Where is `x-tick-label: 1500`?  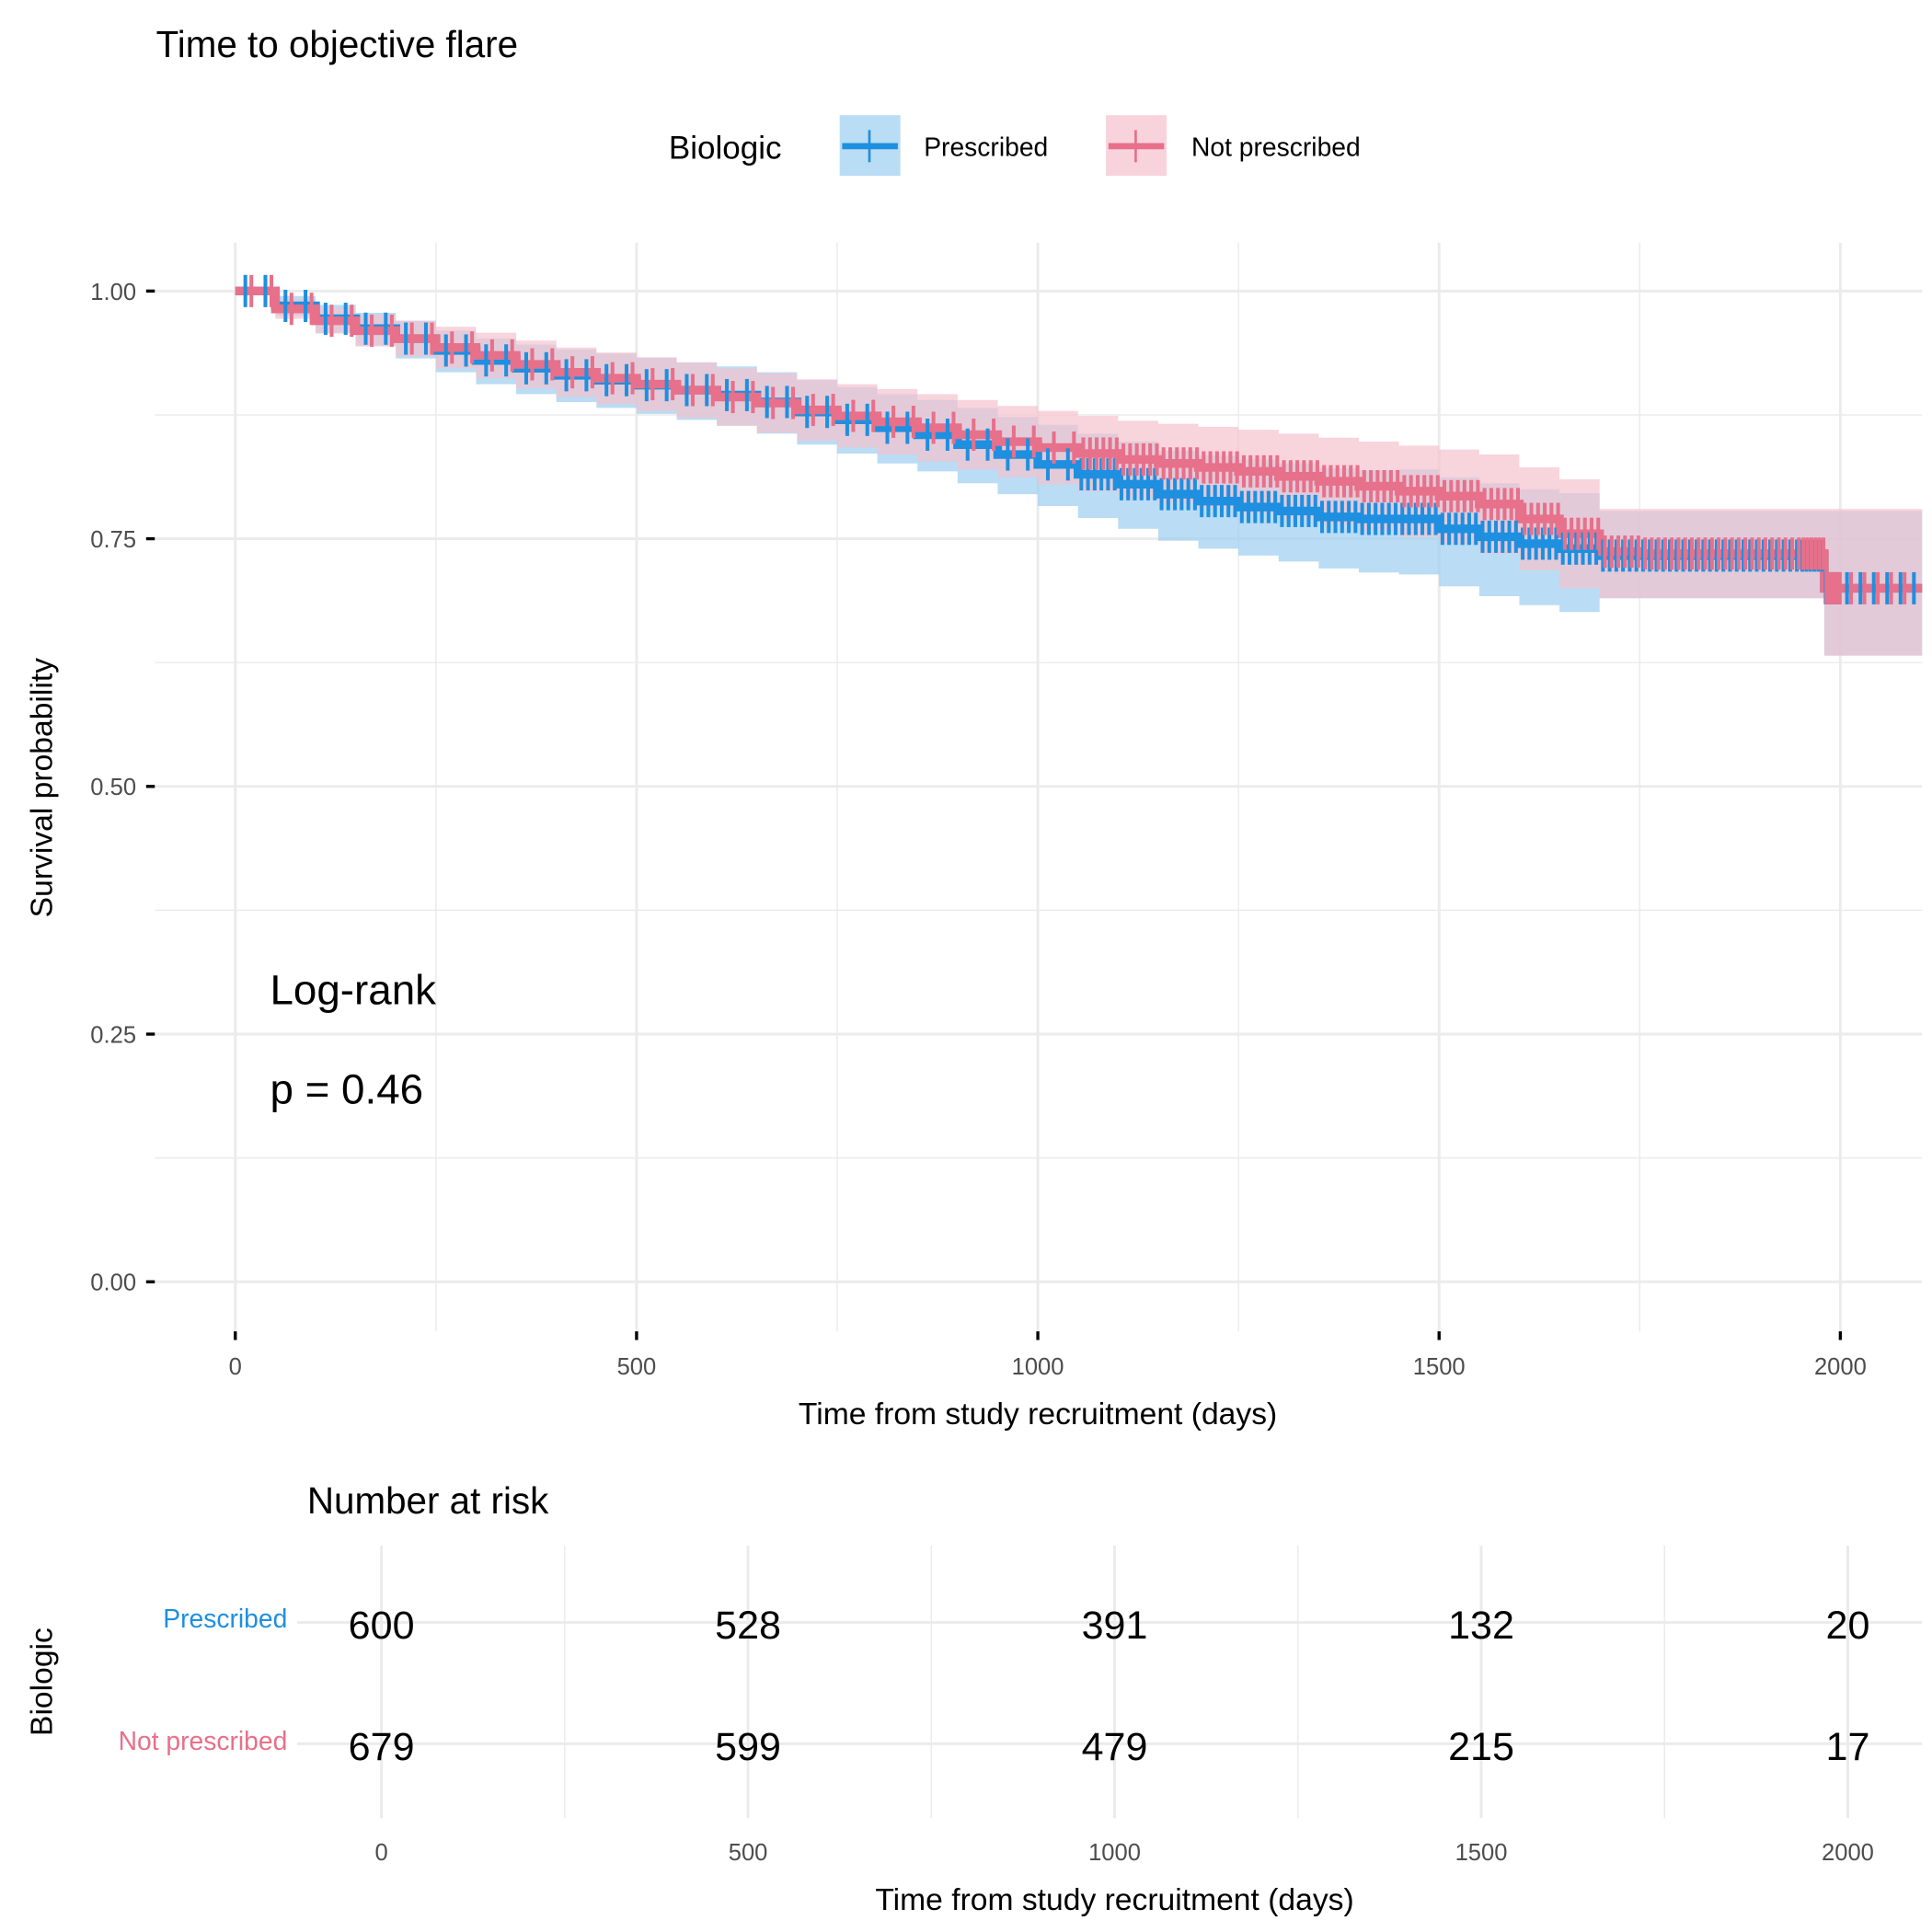 x-tick-label: 1500 is located at coordinates (1439, 1367).